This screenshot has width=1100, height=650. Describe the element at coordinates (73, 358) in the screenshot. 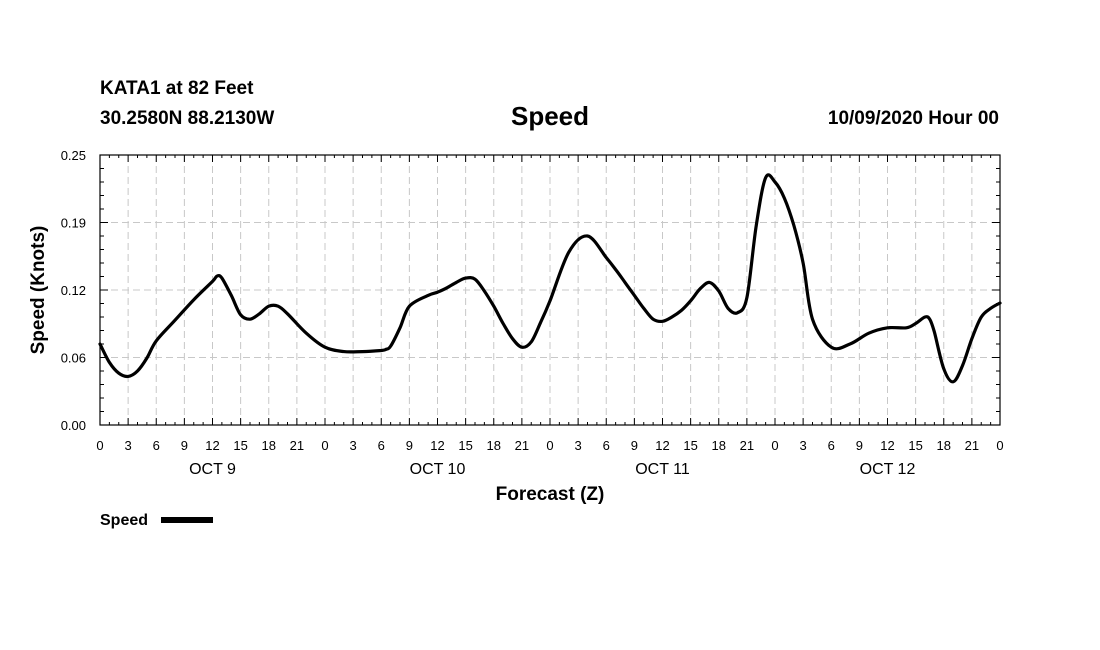

I see `y-tick-label: 0.06` at that location.